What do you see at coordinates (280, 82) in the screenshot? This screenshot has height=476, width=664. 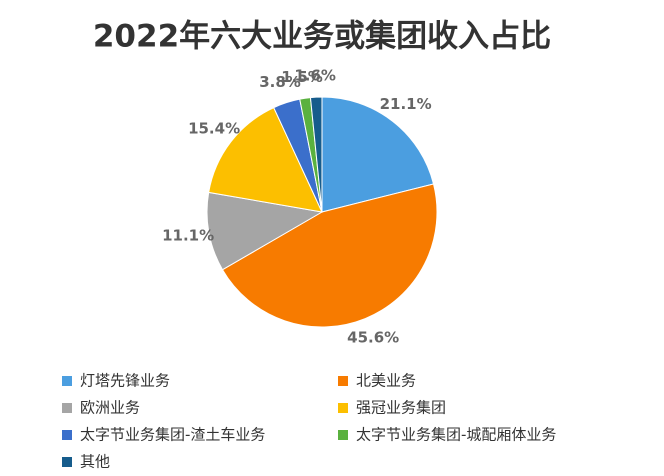 I see `data-label: 3.8%` at bounding box center [280, 82].